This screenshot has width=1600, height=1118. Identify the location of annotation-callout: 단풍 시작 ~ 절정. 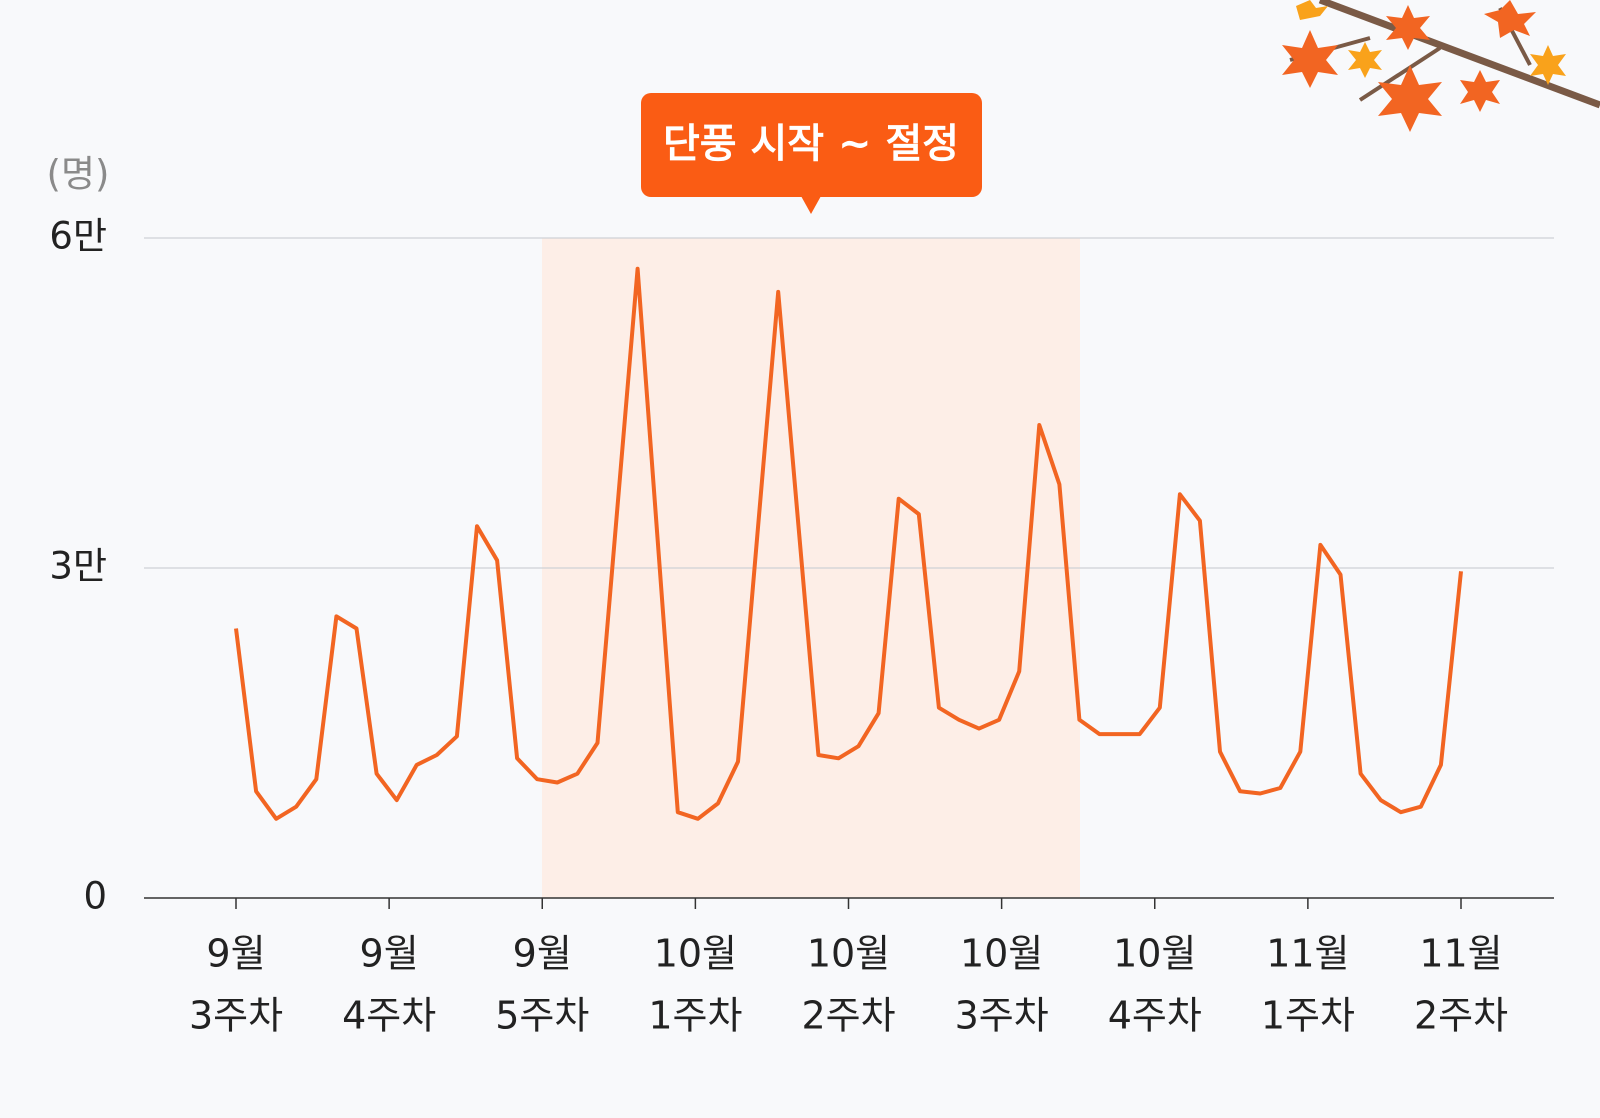
(811, 153).